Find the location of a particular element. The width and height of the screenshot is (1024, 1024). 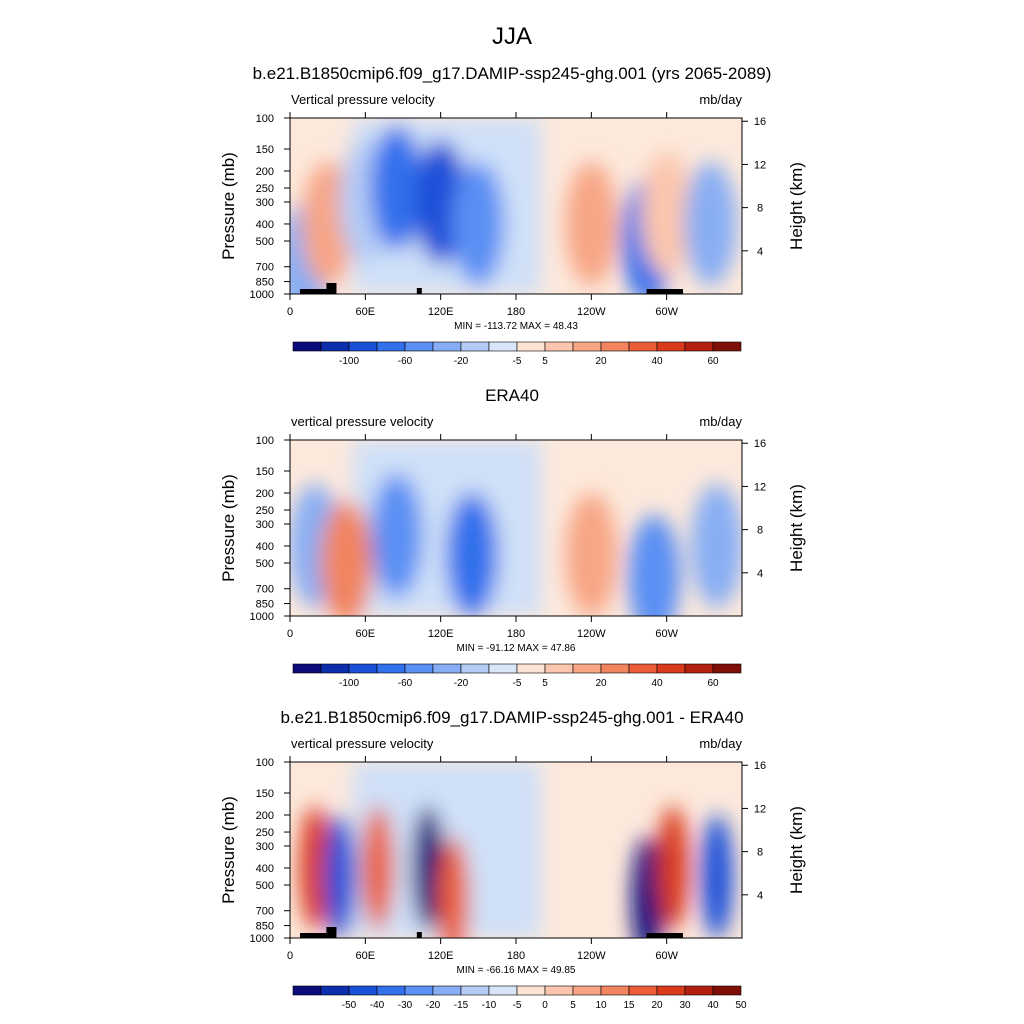

stats-label: MIN = -91.12 MAX = 47.86 is located at coordinates (516, 648).